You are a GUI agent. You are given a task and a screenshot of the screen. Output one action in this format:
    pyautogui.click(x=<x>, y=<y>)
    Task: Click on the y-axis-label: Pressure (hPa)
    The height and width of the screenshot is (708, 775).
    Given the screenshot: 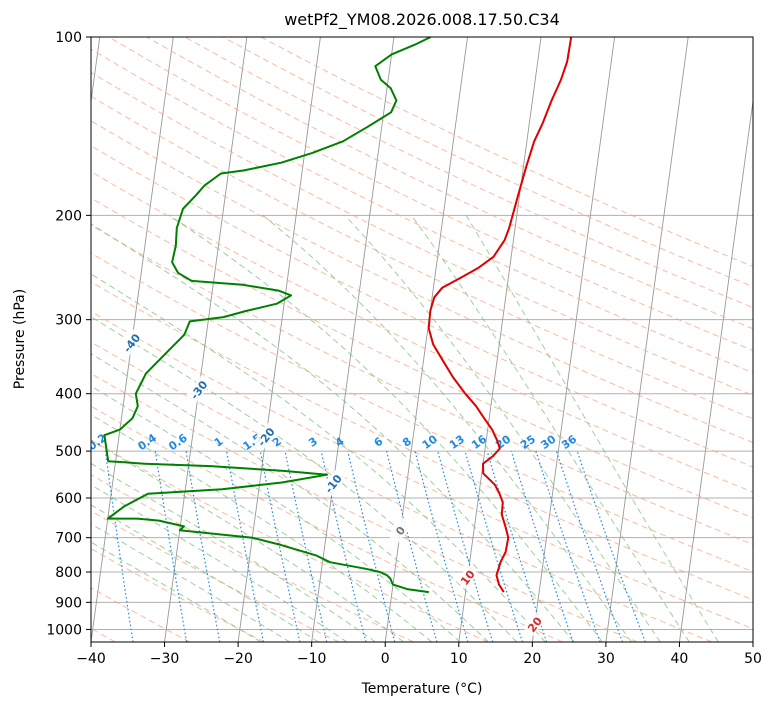 What is the action you would take?
    pyautogui.click(x=20, y=339)
    